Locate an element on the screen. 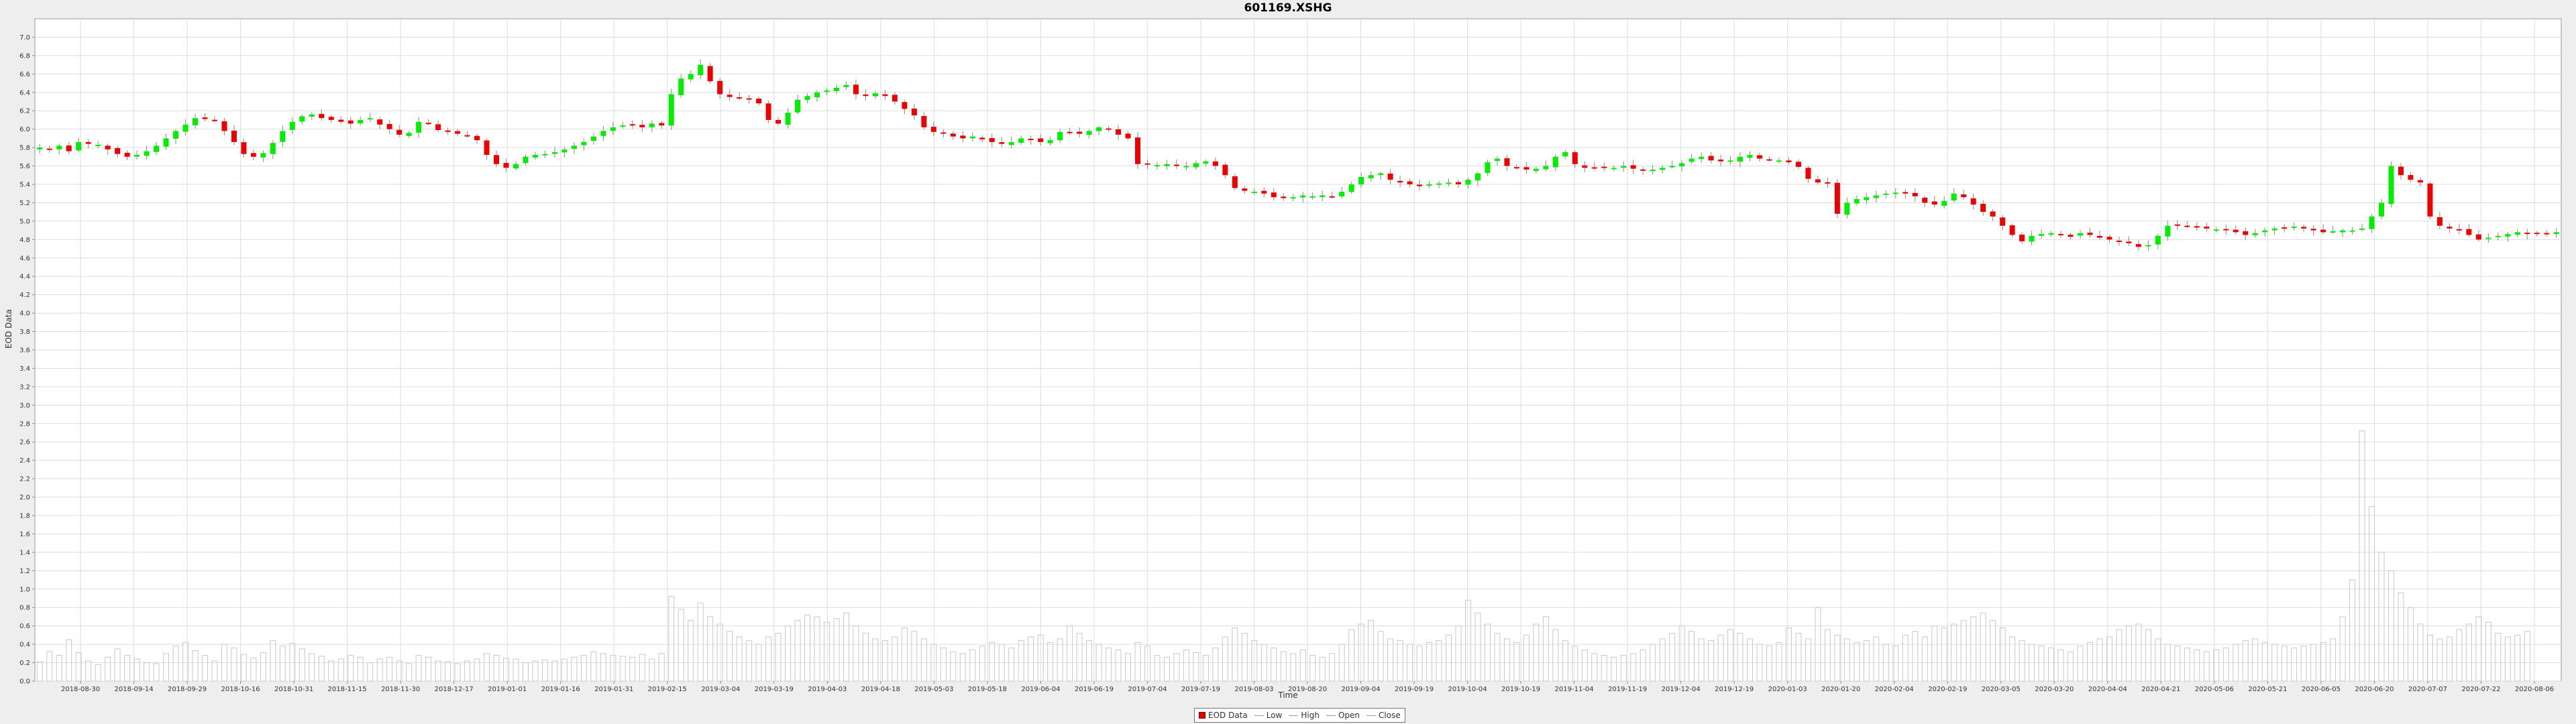  x-tick-label: 2020-01-20 is located at coordinates (1840, 689).